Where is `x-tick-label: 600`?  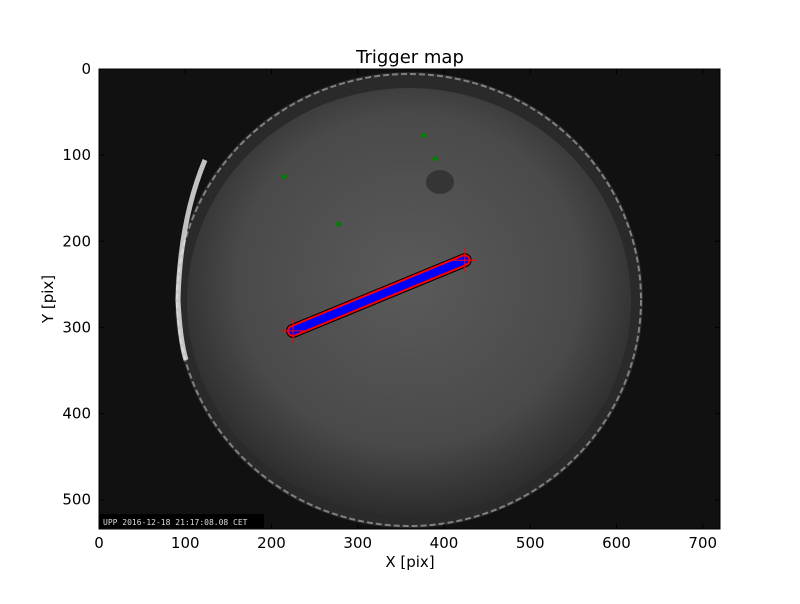 x-tick-label: 600 is located at coordinates (616, 543).